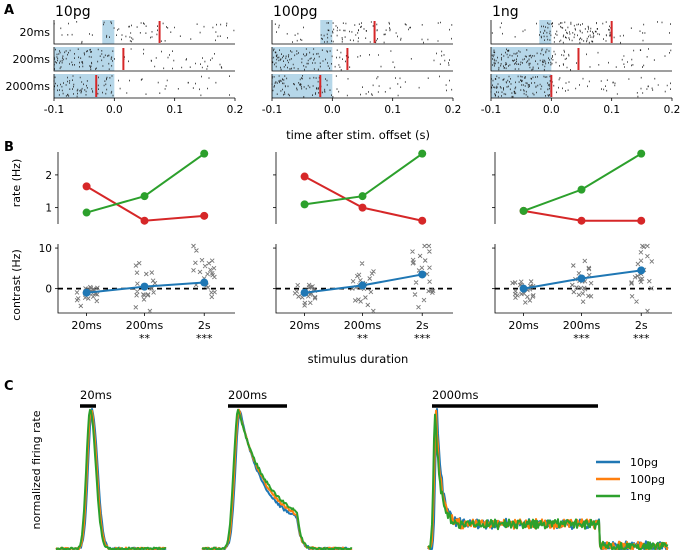  Describe the element at coordinates (16, 183) in the screenshot. I see `rate-y-axis-label: rate (Hz)` at that location.